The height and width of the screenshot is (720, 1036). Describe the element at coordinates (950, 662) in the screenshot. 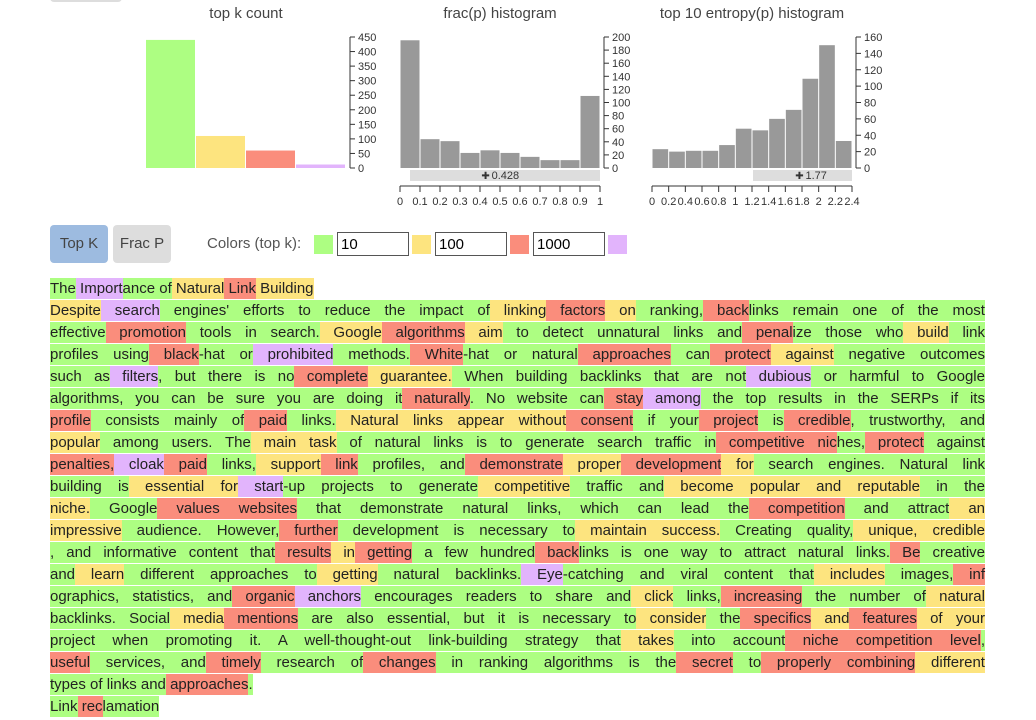

I see `token: different` at that location.